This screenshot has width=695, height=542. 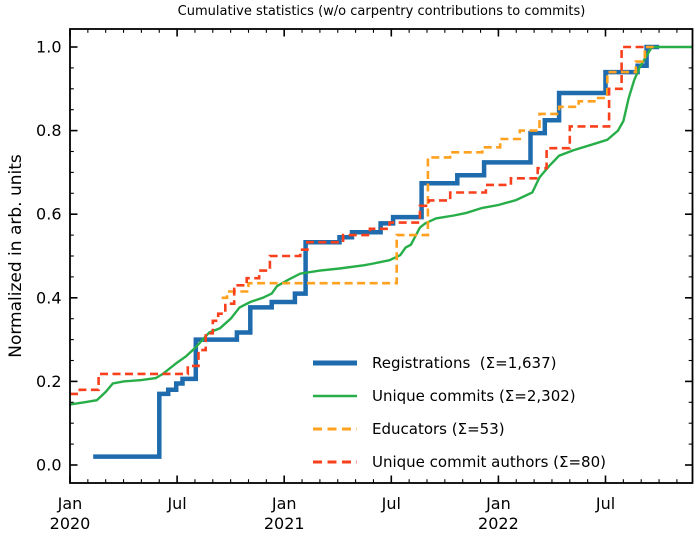 What do you see at coordinates (464, 362) in the screenshot?
I see `legend-label-registrations: Registrations (Σ=1,637)` at bounding box center [464, 362].